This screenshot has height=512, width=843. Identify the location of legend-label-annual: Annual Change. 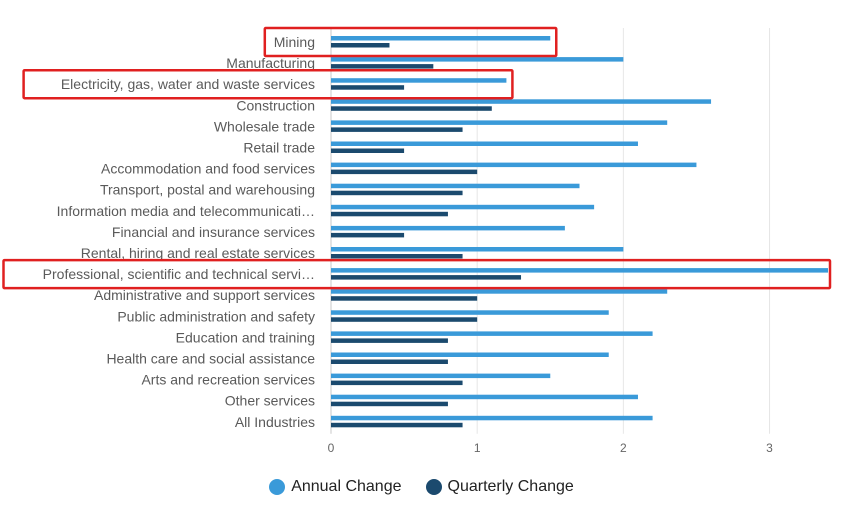
(346, 486).